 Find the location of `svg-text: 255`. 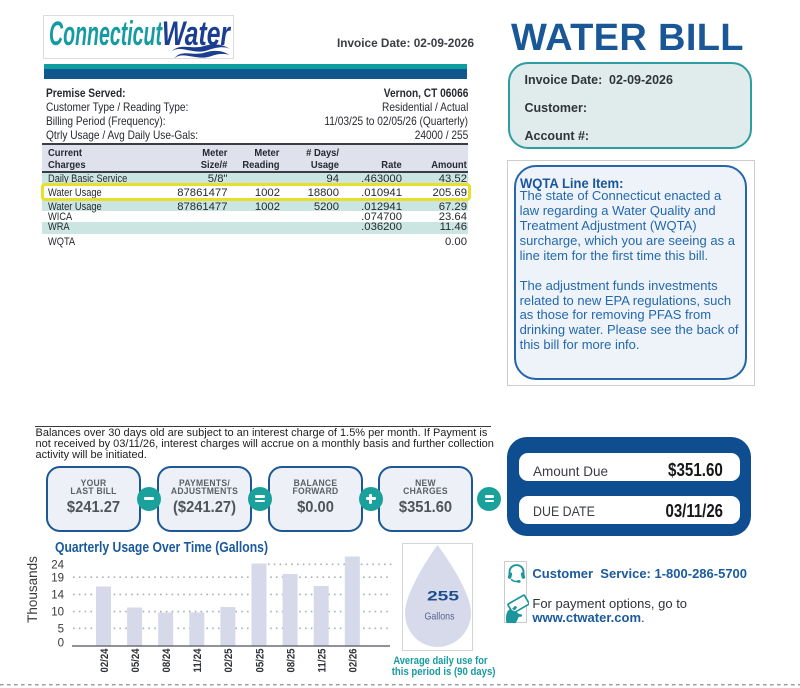

svg-text: 255 is located at coordinates (443, 596).